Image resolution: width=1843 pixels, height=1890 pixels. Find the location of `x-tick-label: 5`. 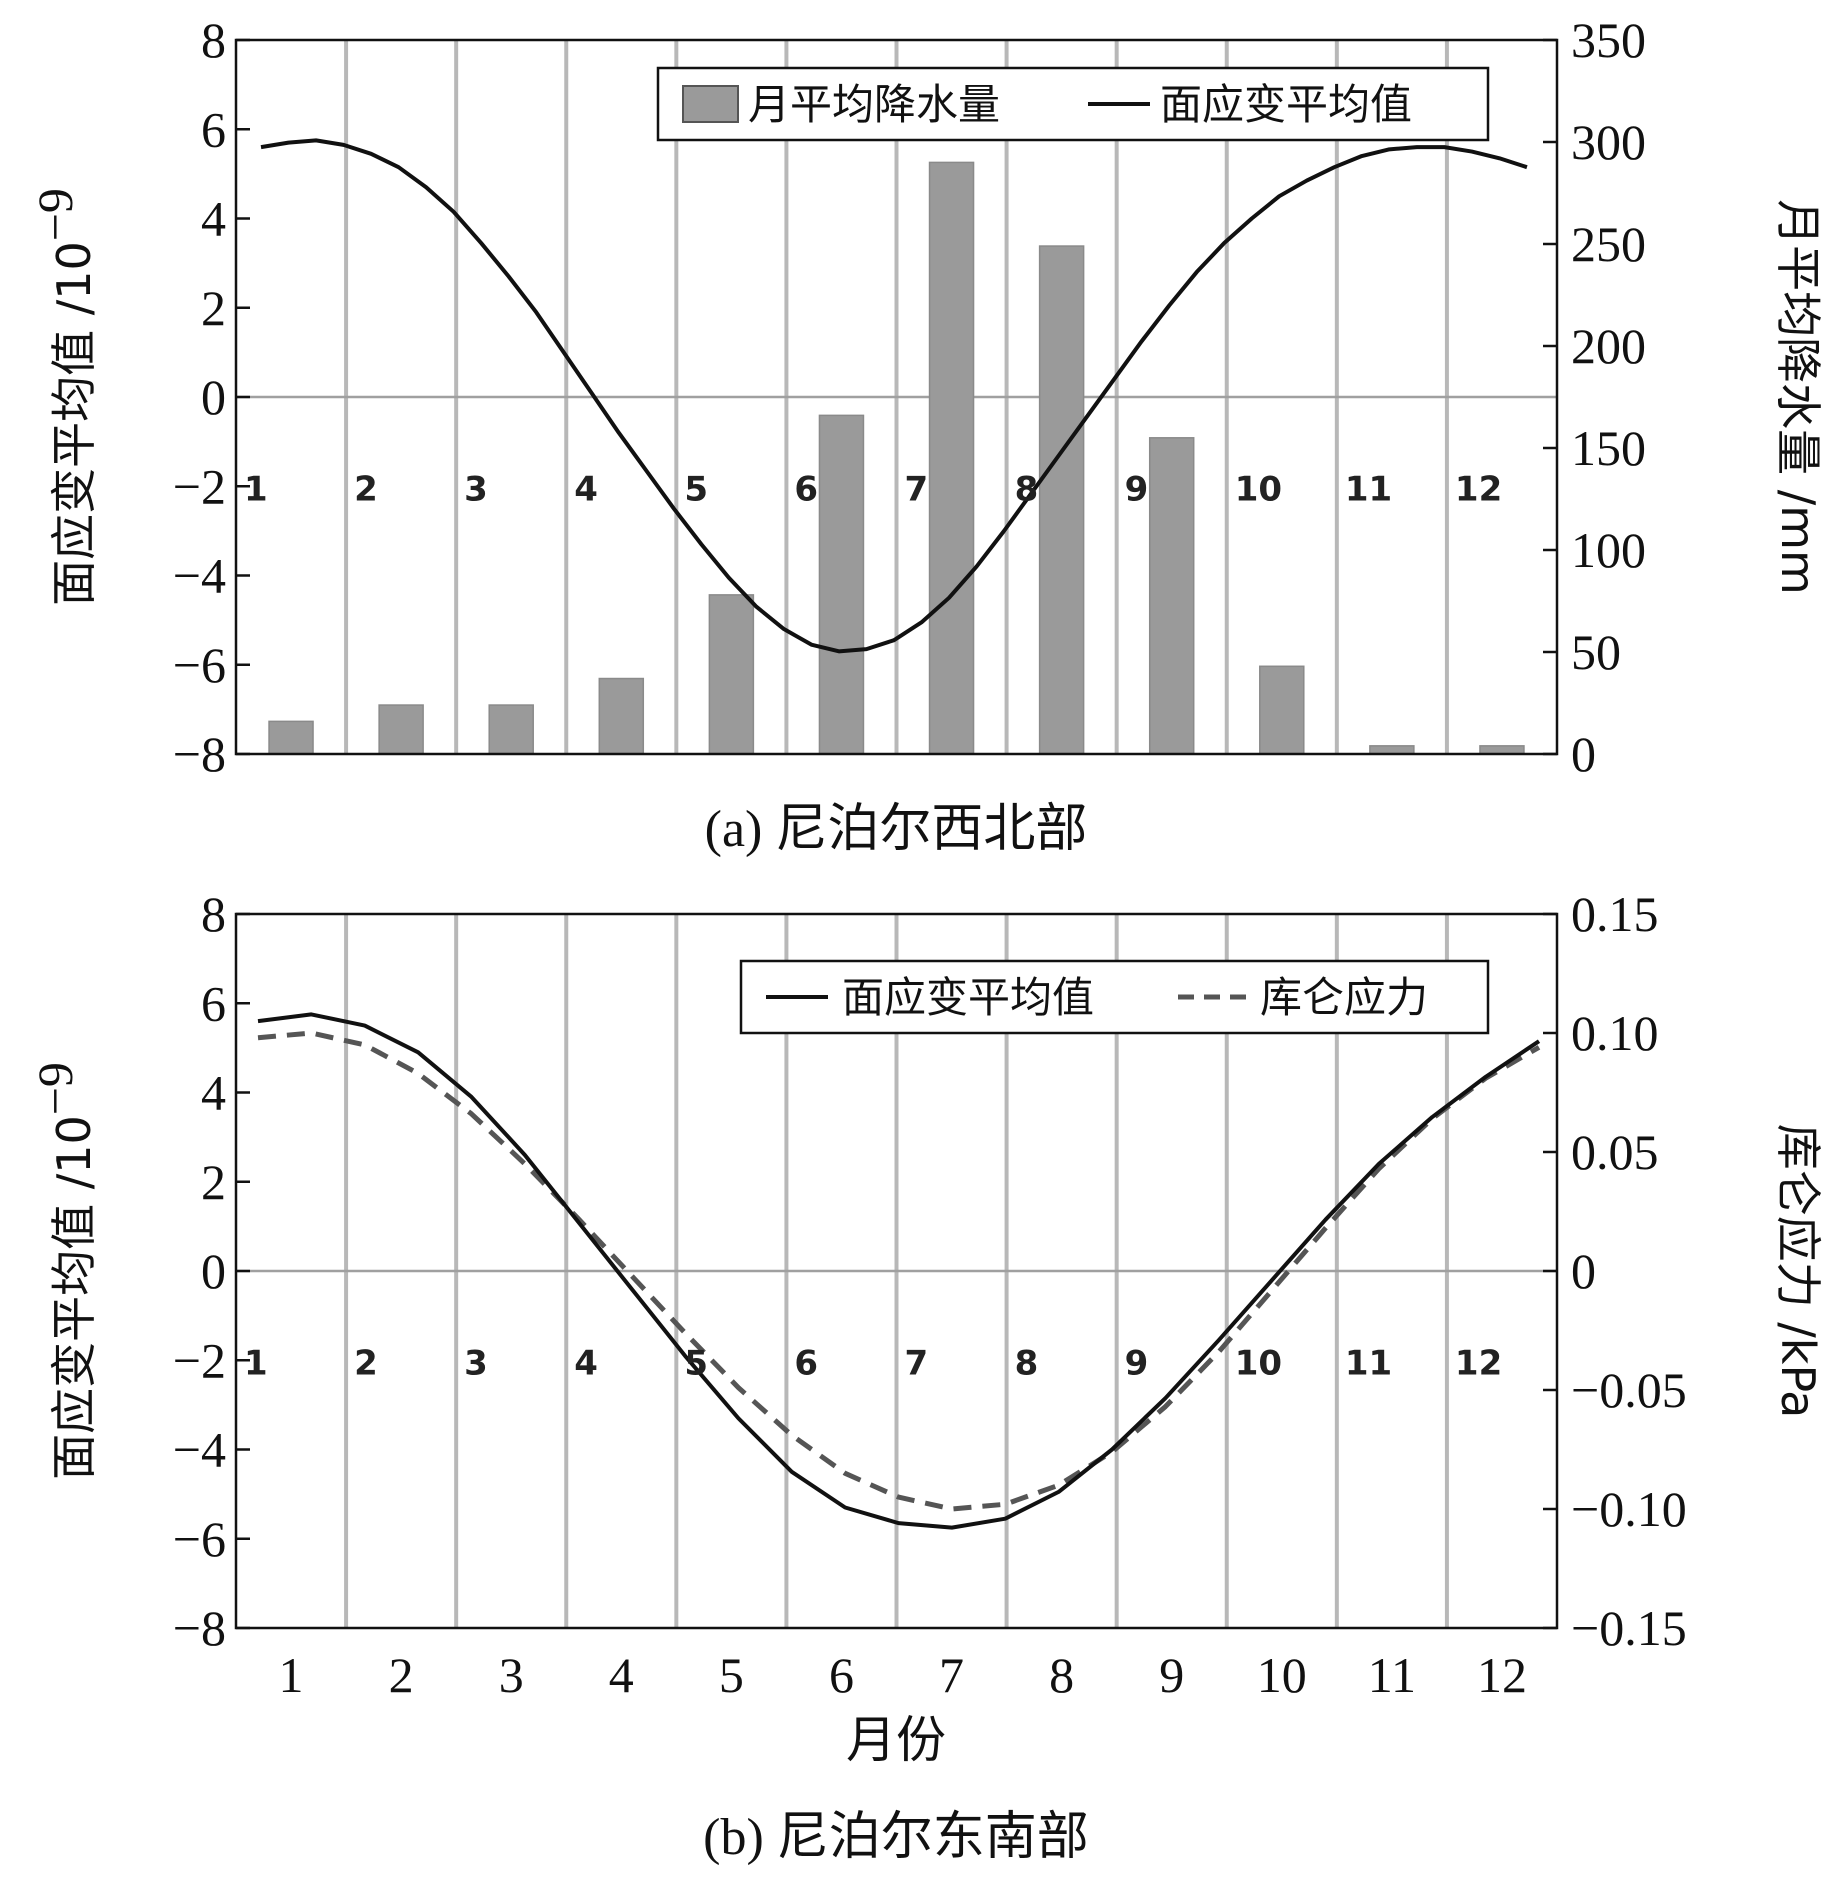

x-tick-label: 5 is located at coordinates (731, 1675).